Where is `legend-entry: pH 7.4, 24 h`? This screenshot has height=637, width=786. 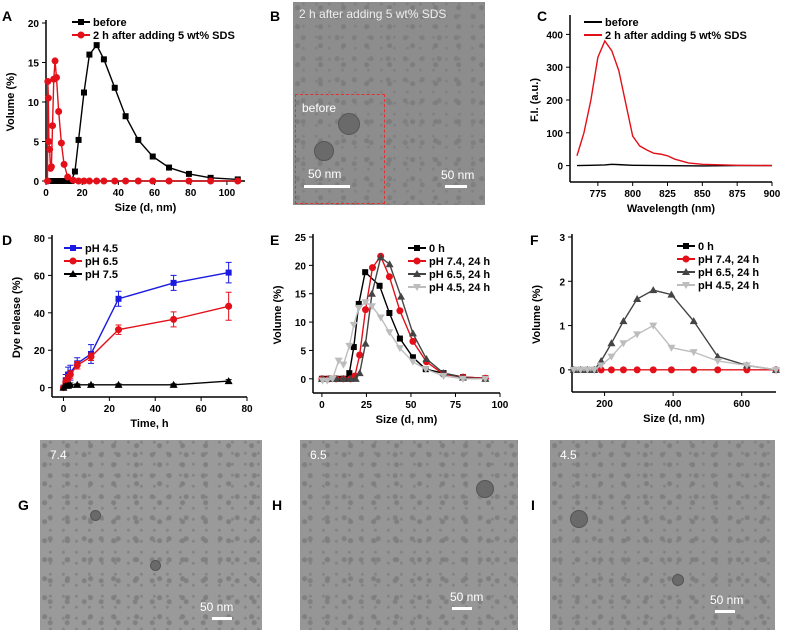 legend-entry: pH 7.4, 24 h is located at coordinates (449, 262).